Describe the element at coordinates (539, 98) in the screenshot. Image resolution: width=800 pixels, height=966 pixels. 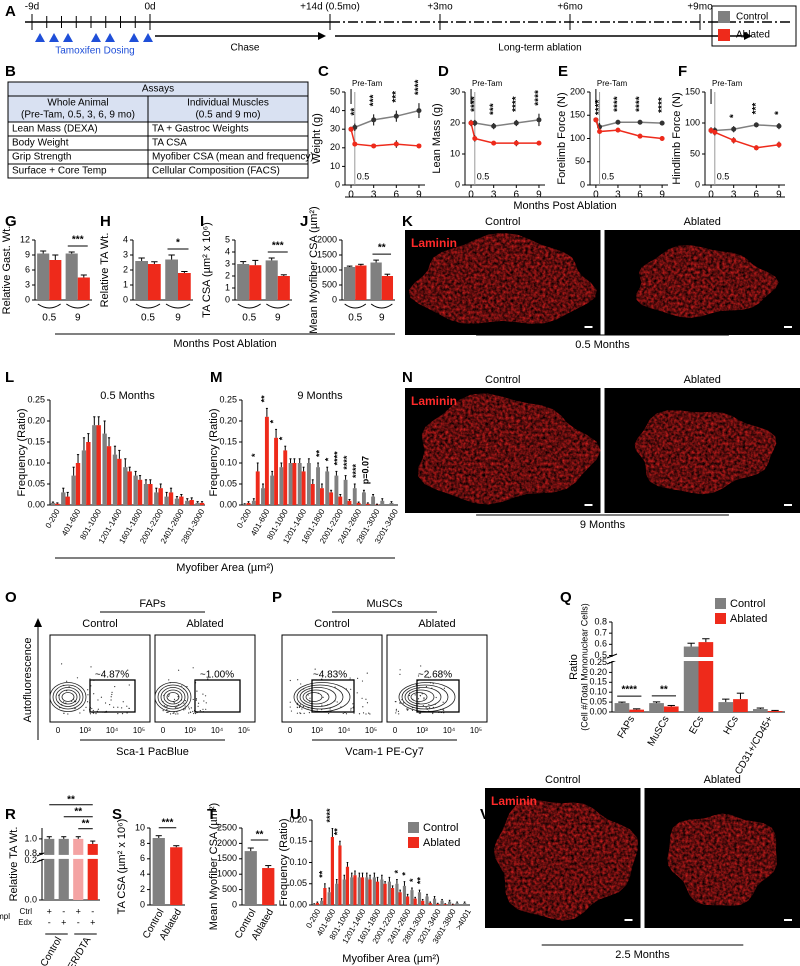
I see `significance: ****` at that location.